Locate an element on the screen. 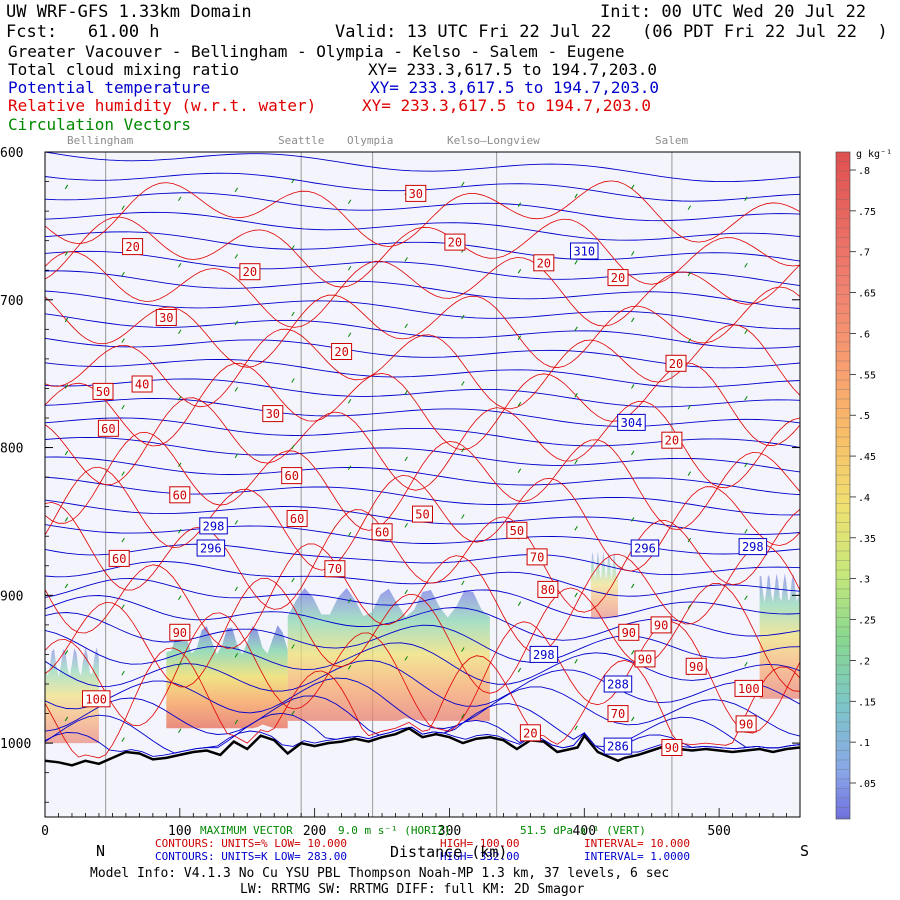  colorbar-tick-label: .6 is located at coordinates (864, 335).